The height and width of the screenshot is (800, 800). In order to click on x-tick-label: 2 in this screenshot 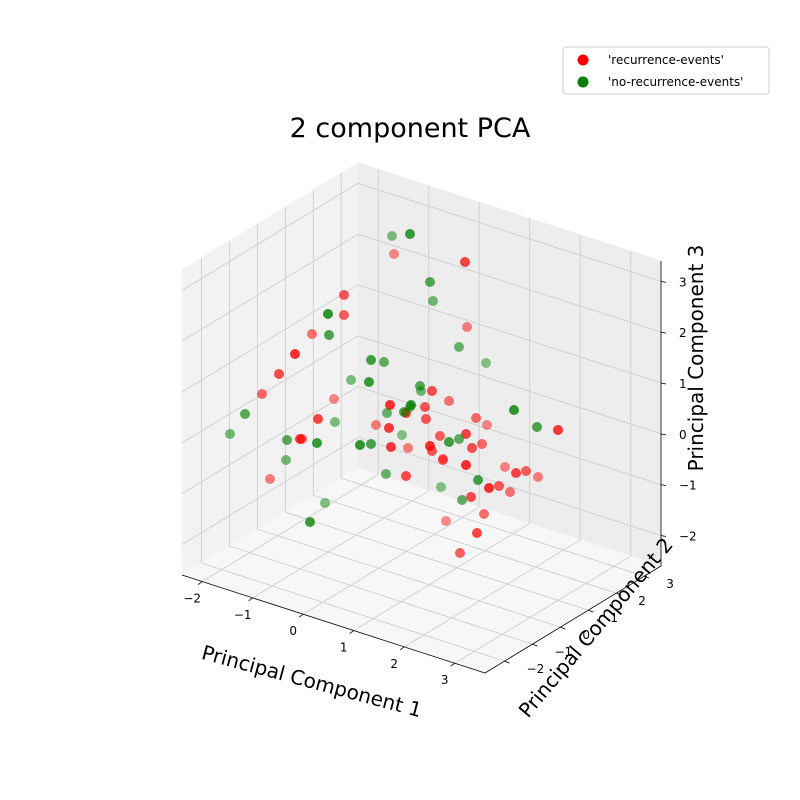, I will do `click(394, 664)`.